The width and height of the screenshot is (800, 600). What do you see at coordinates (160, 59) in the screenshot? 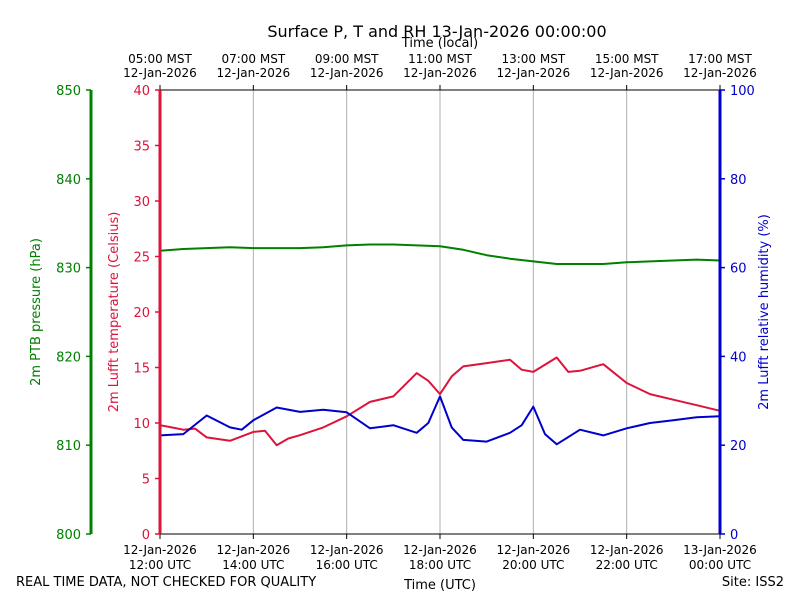
I see `x-tick-label-local-time: 05:00 MST` at bounding box center [160, 59].